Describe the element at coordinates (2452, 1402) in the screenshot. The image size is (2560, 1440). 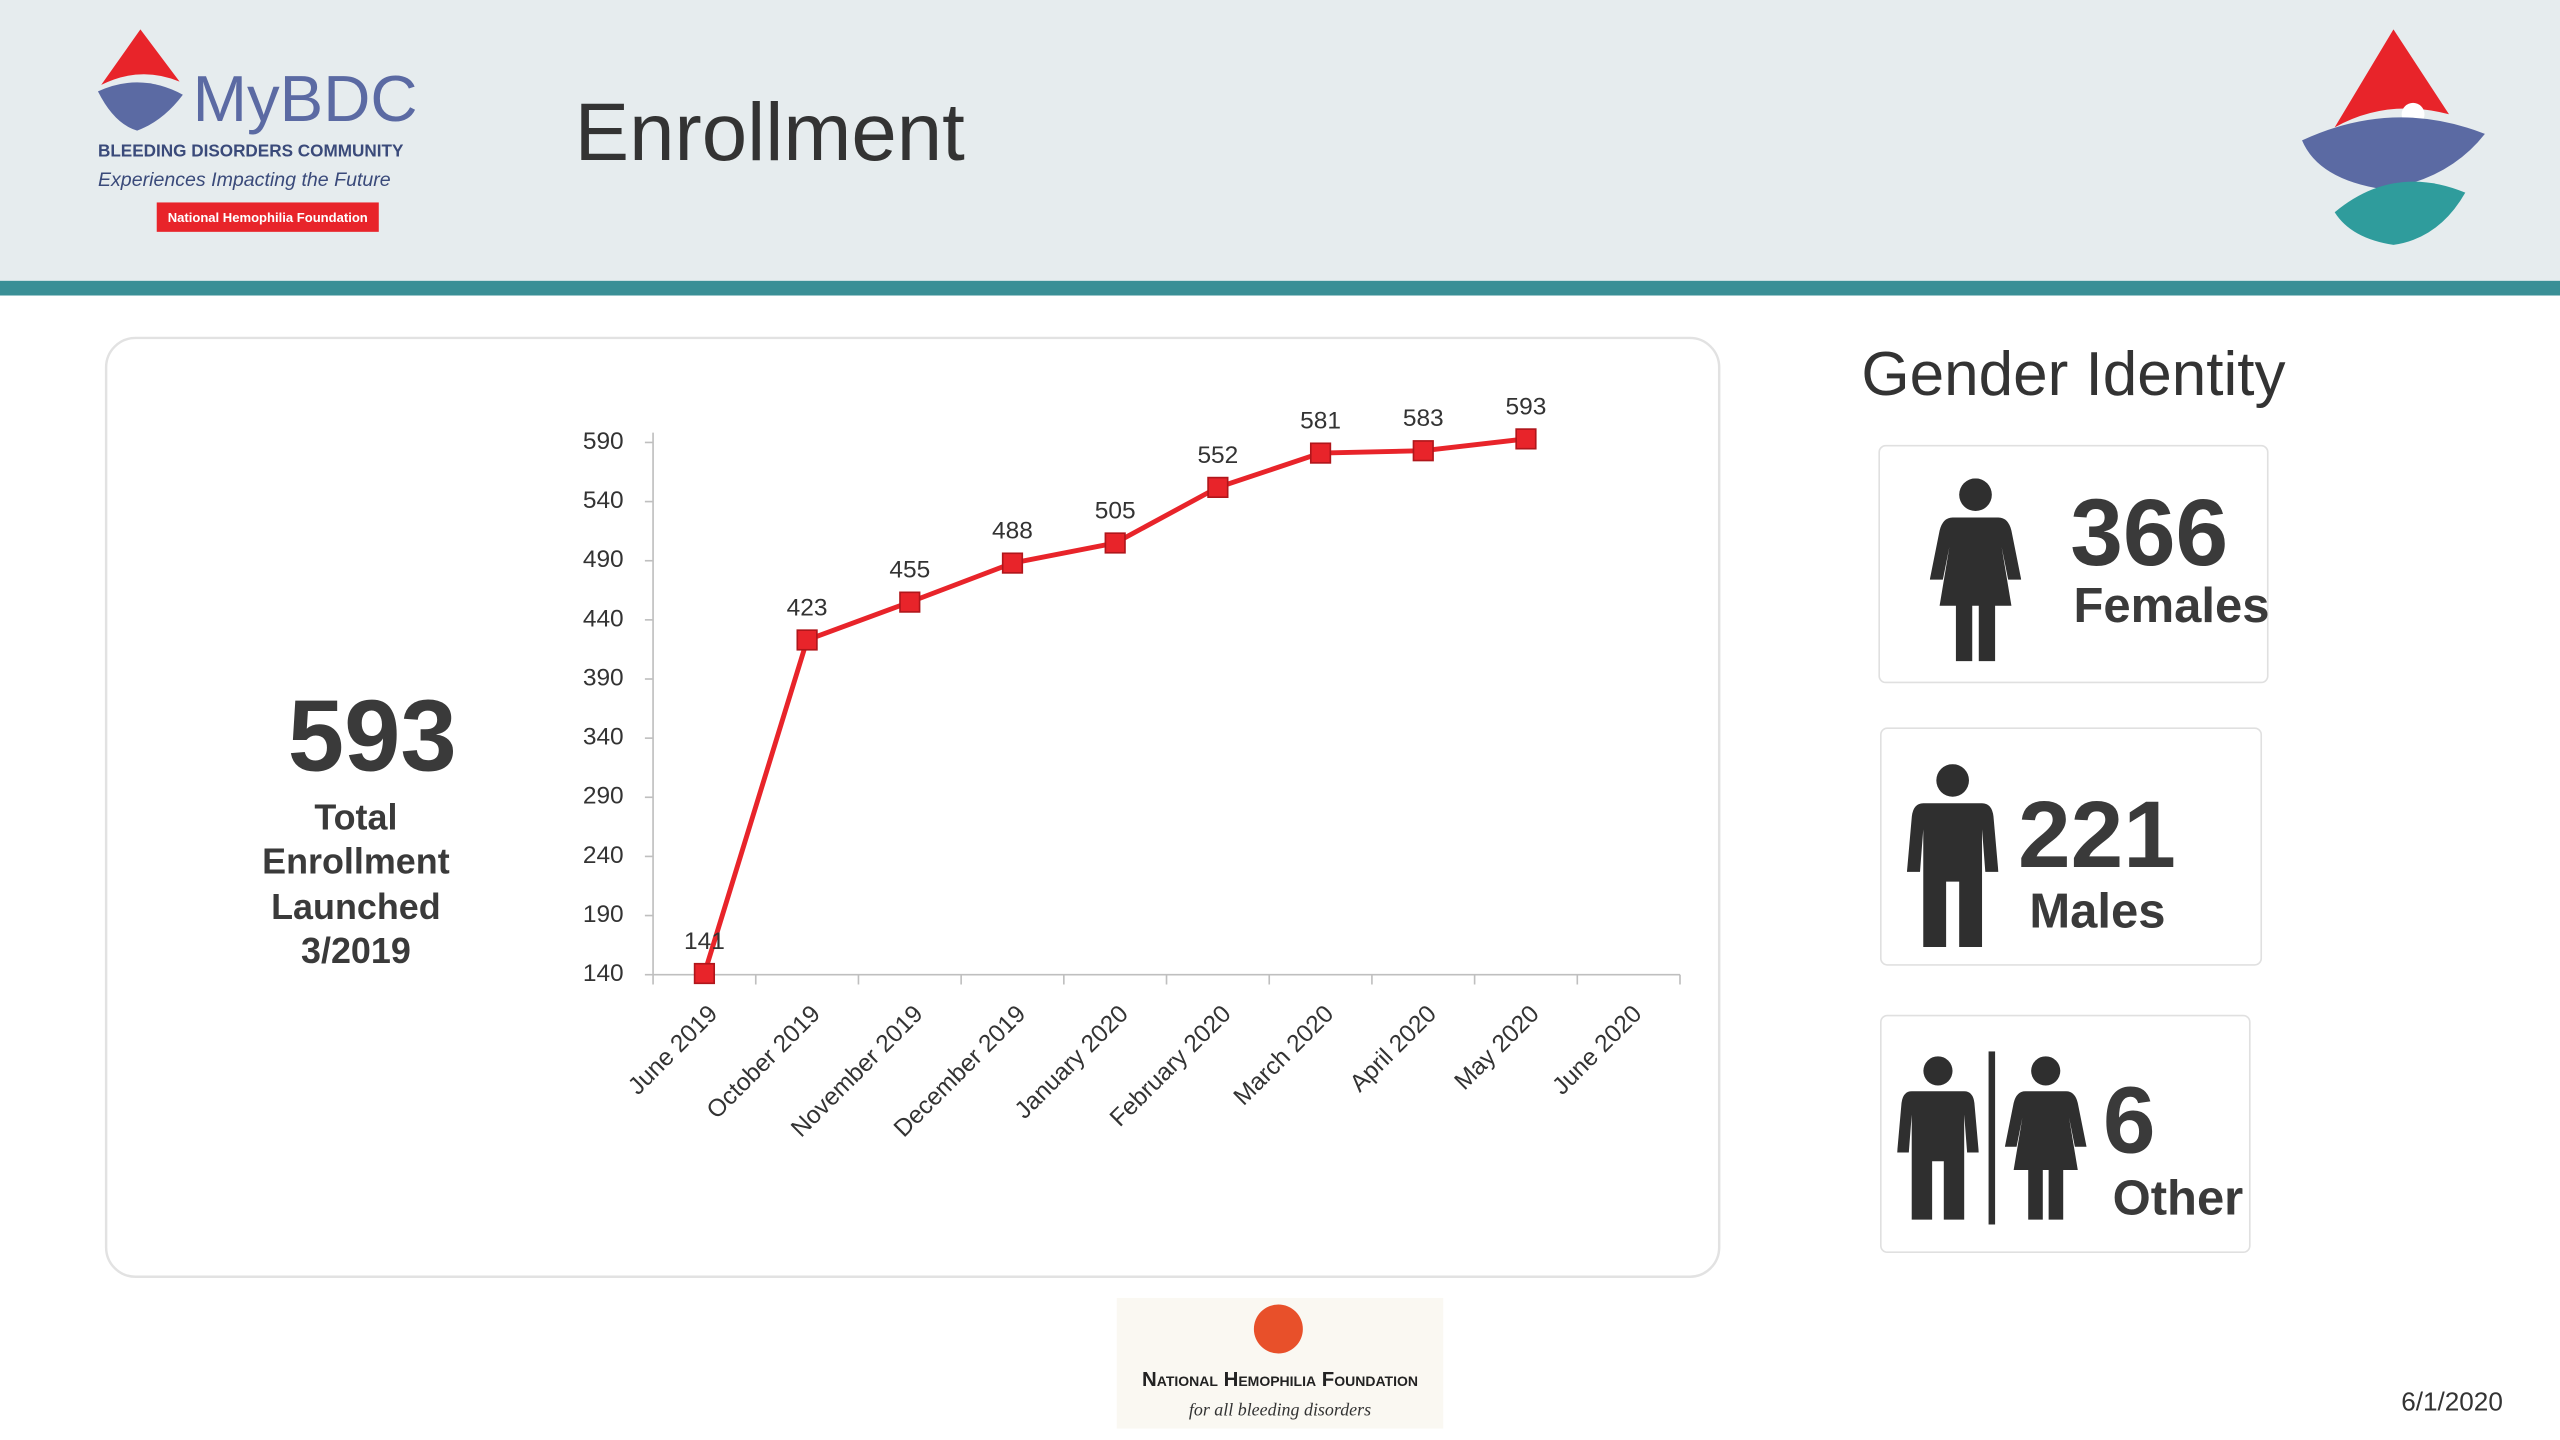
I see `slide-date: 6/1/2020` at that location.